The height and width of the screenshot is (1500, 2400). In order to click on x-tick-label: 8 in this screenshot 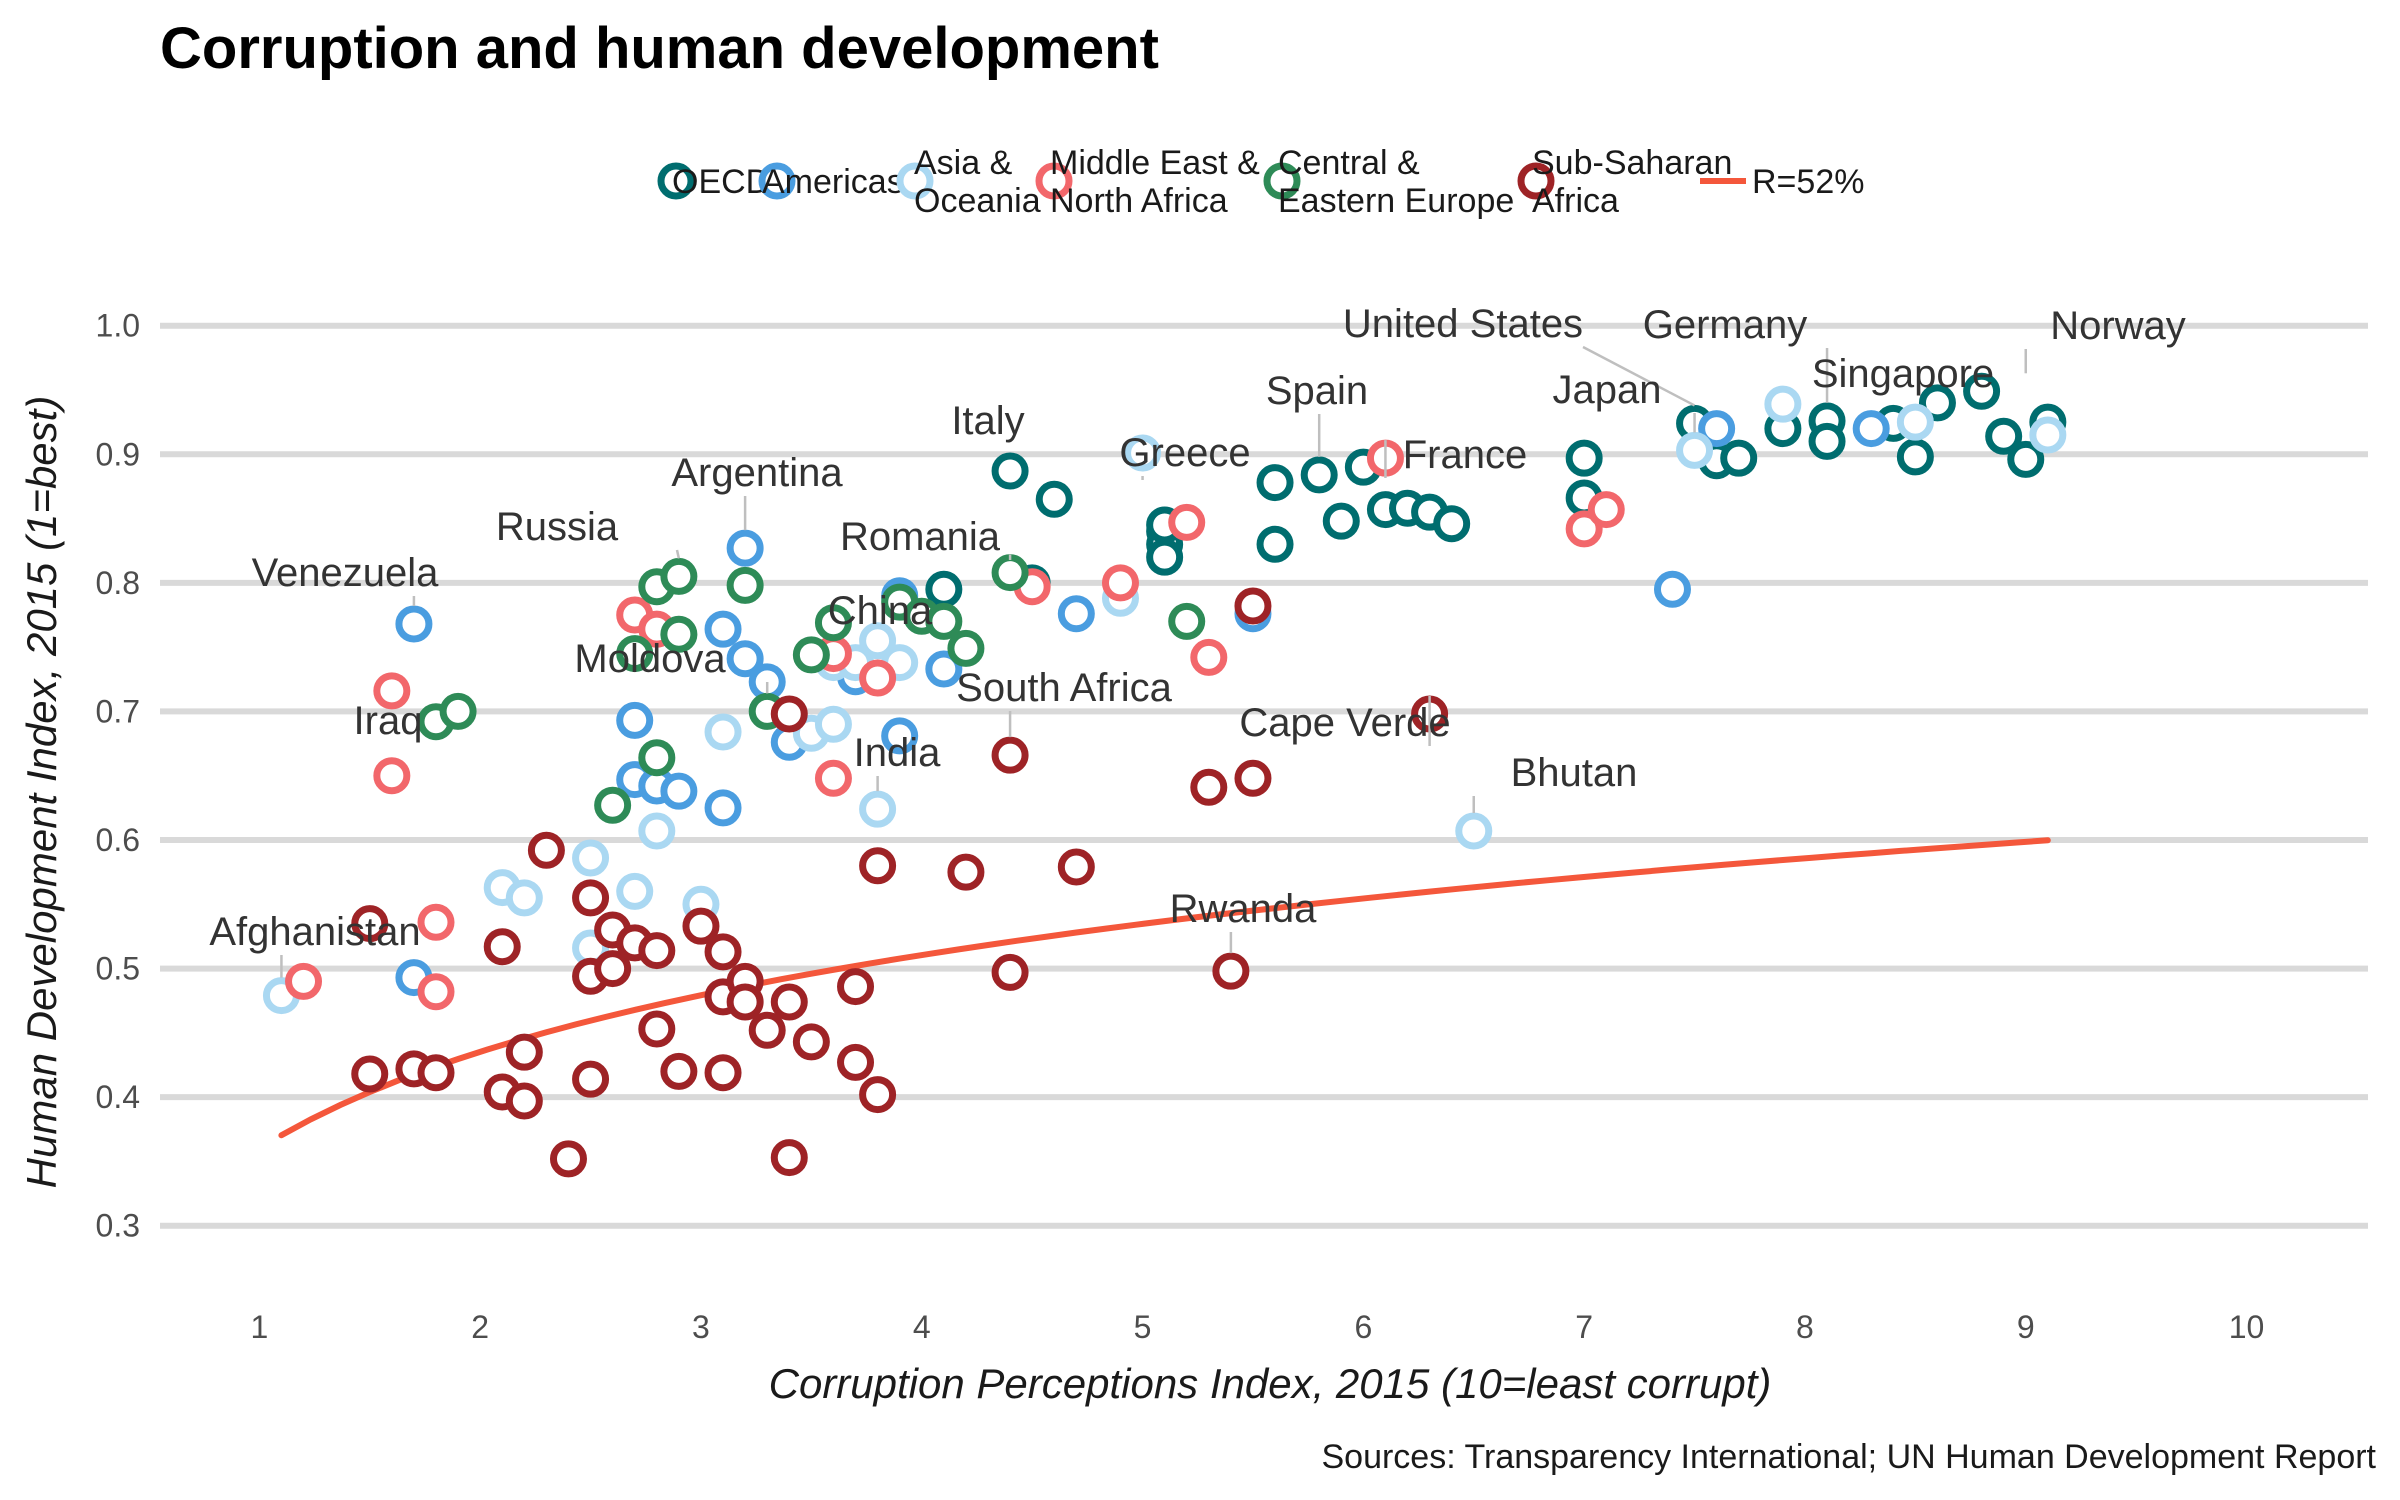, I will do `click(1805, 1327)`.